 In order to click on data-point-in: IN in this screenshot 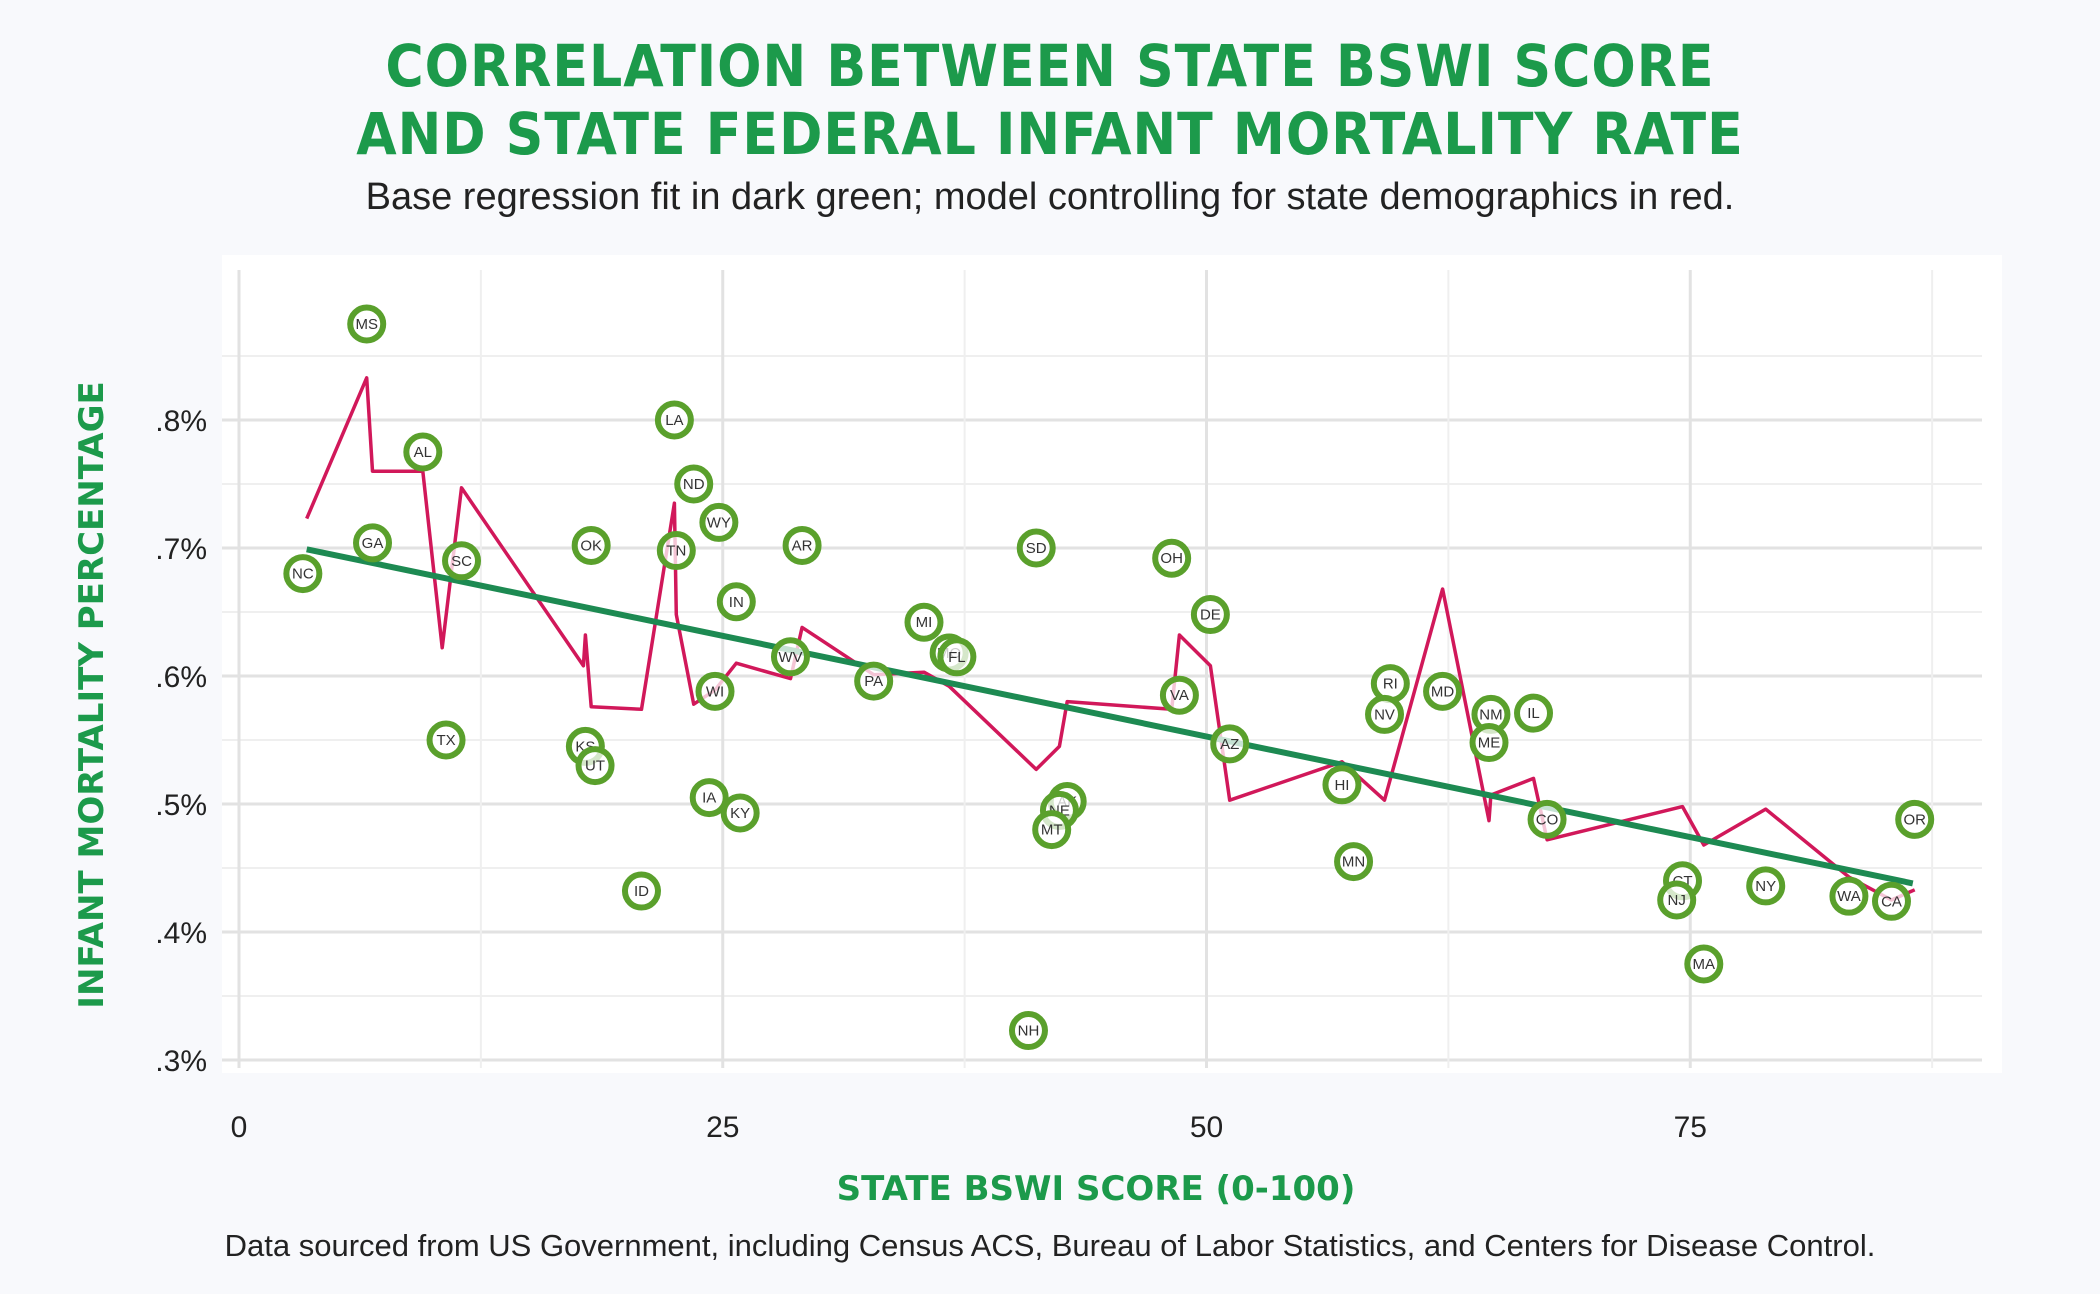, I will do `click(736, 602)`.